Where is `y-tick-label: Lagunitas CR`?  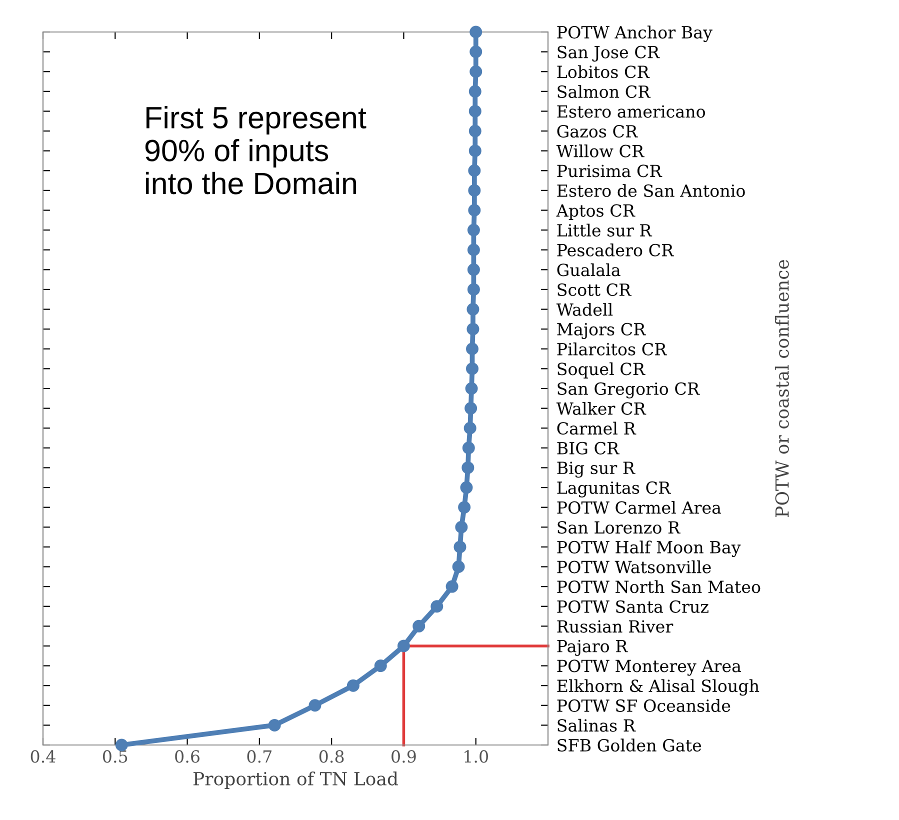 y-tick-label: Lagunitas CR is located at coordinates (614, 489).